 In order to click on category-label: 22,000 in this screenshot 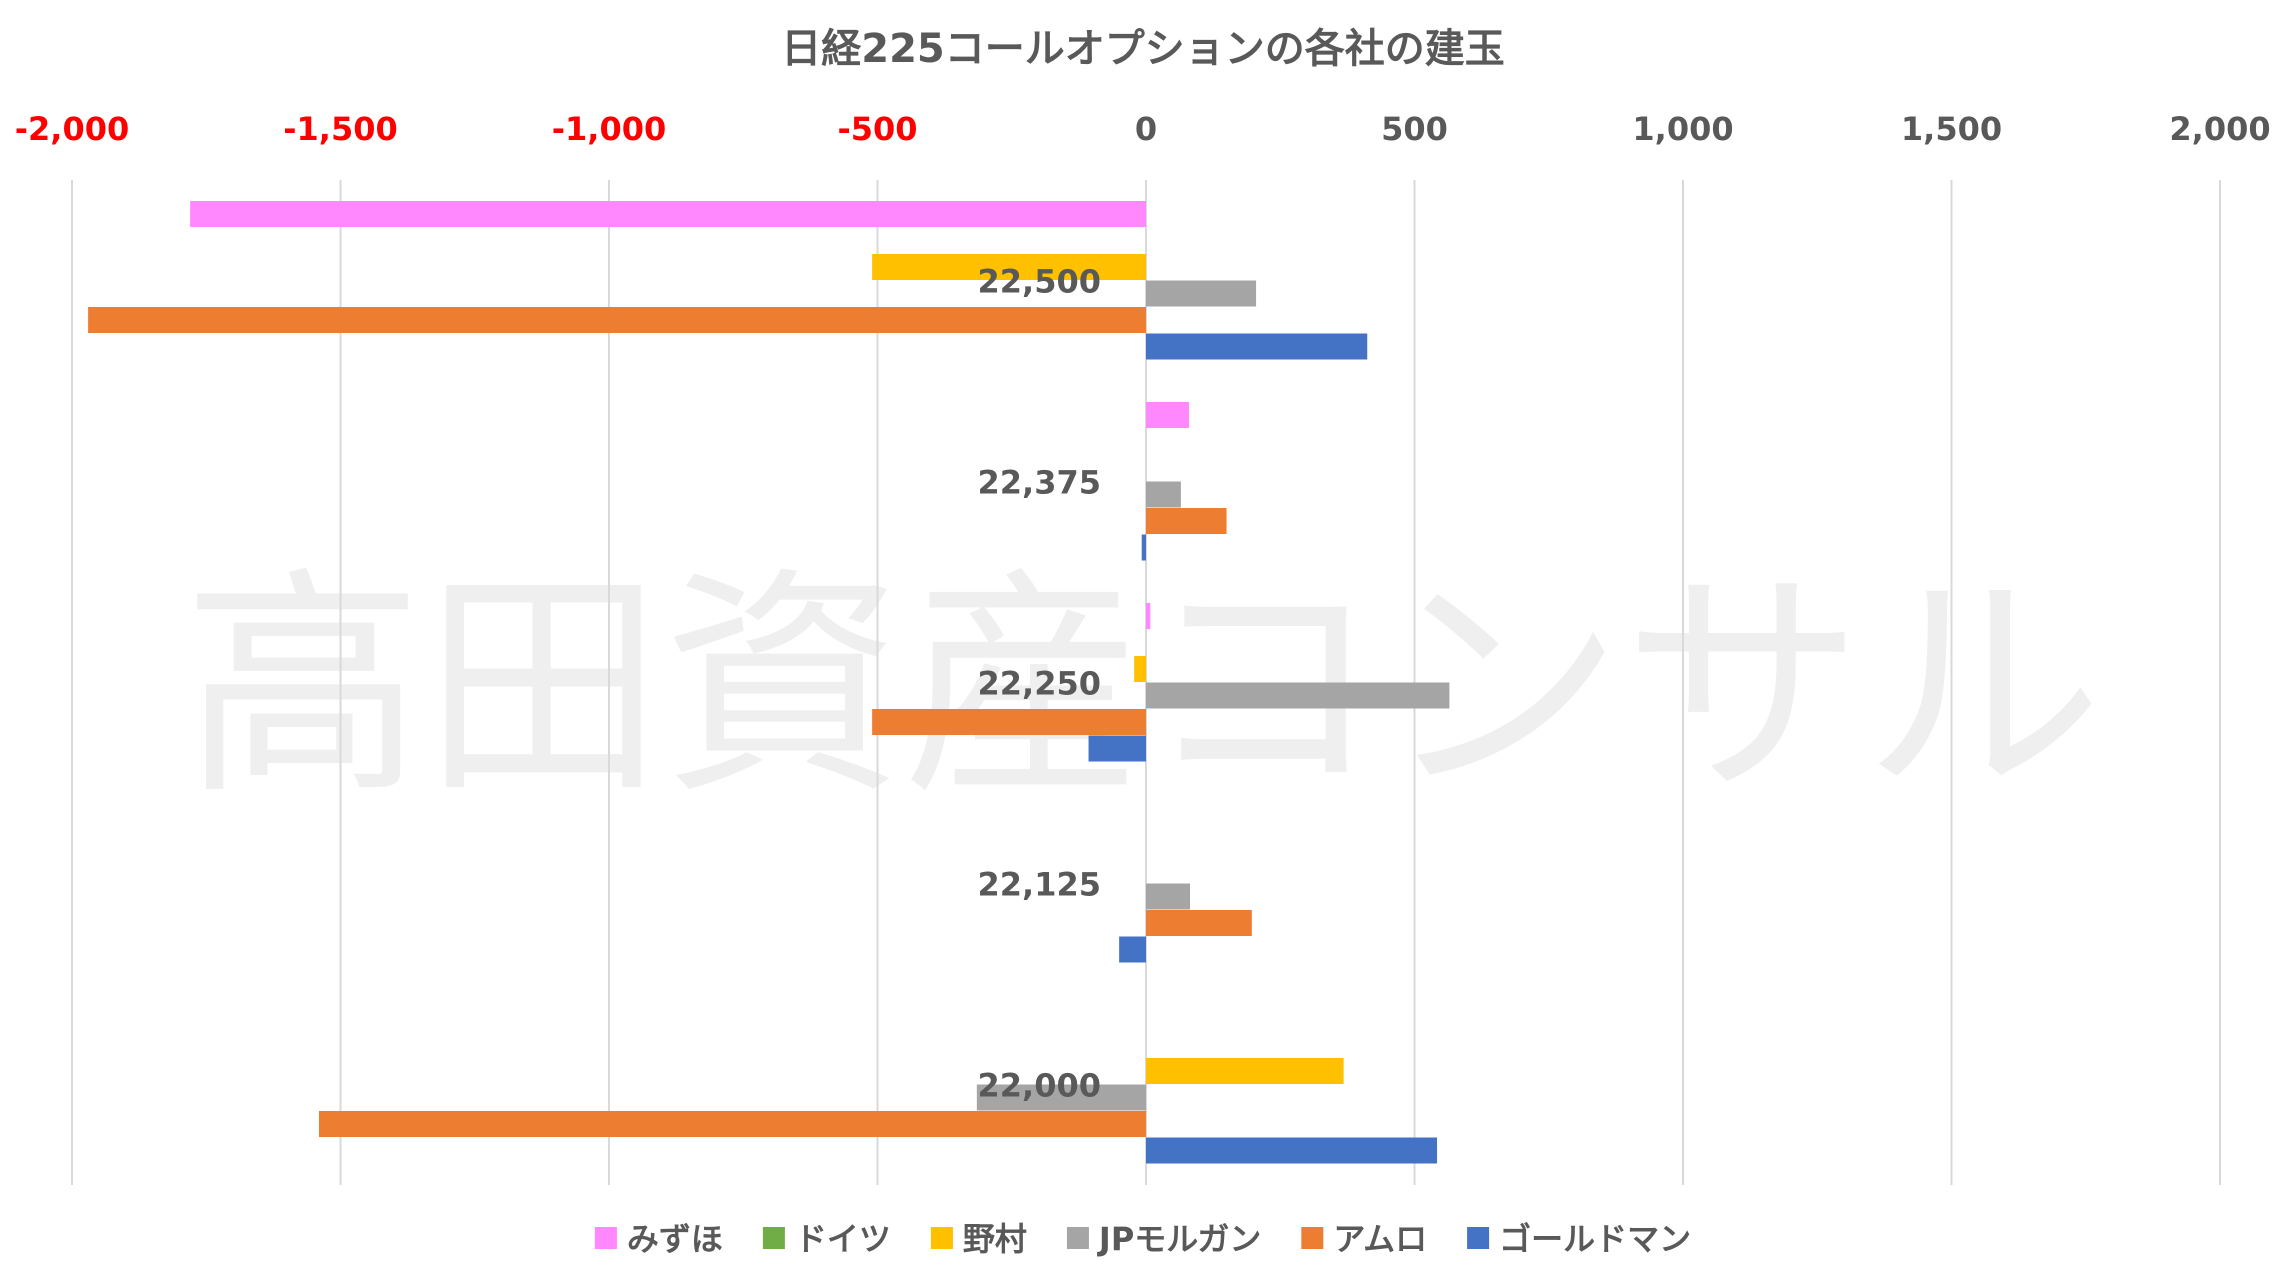, I will do `click(1039, 1086)`.